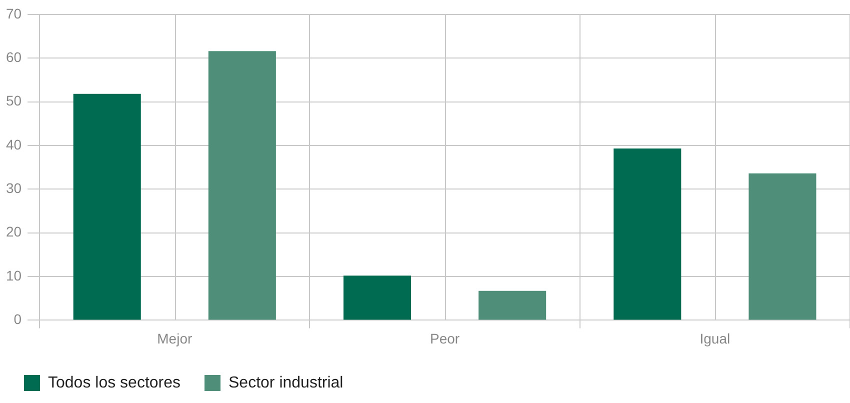 The image size is (850, 403). I want to click on y-tick-label: 10, so click(14, 275).